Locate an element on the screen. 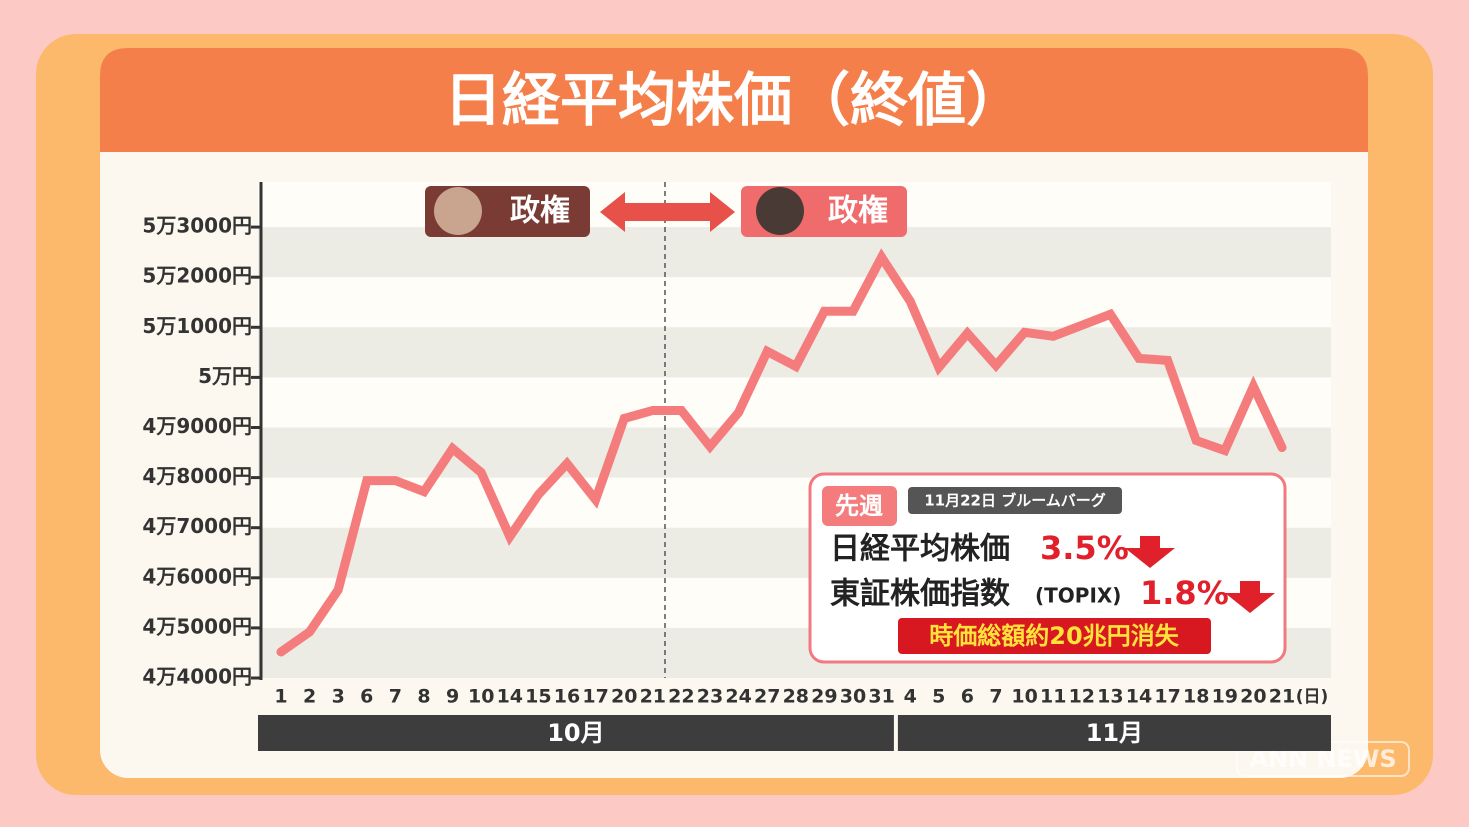 This screenshot has height=831, width=1469. x-tick-label: 29 is located at coordinates (824, 697).